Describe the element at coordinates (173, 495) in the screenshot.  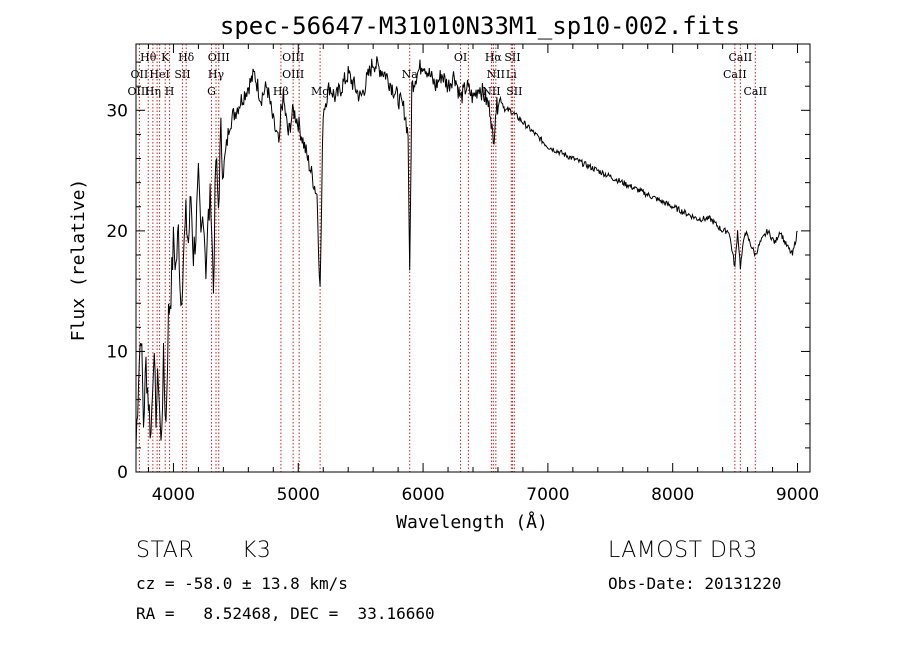
I see `x-tick-label: 4000` at that location.